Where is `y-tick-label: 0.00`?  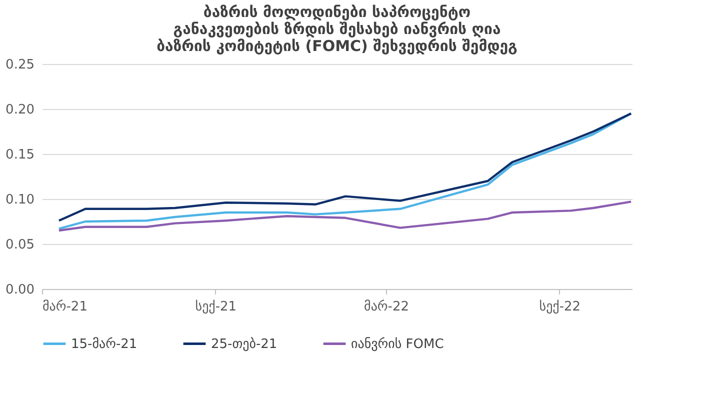 y-tick-label: 0.00 is located at coordinates (20, 290).